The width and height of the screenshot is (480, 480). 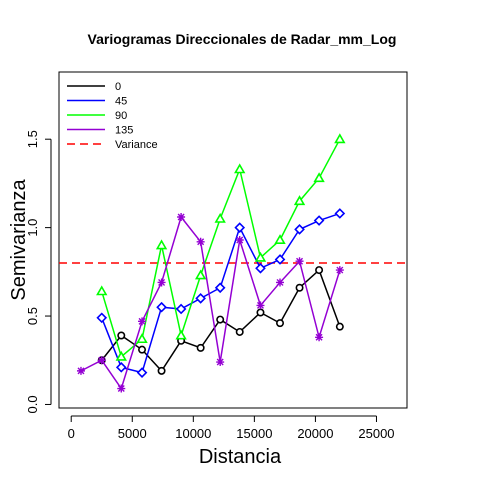 I want to click on legend-entry: 0, so click(x=94, y=87).